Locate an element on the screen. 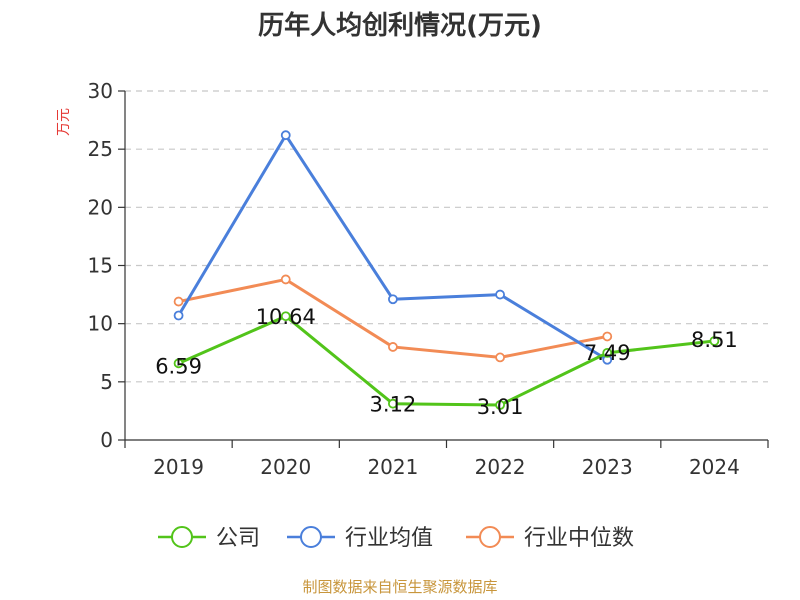 The width and height of the screenshot is (800, 600). legend-label: 公司 is located at coordinates (238, 538).